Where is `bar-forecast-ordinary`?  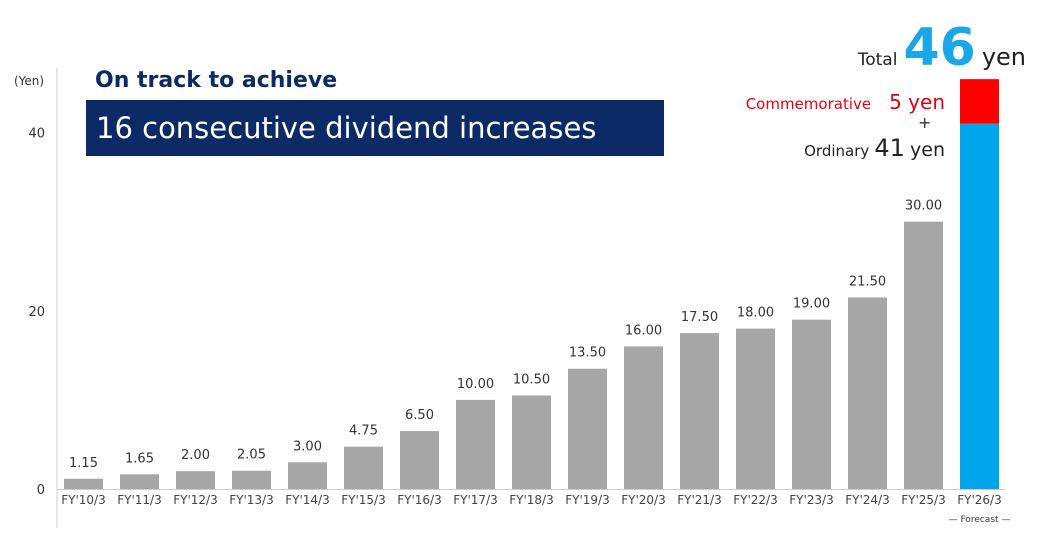
bar-forecast-ordinary is located at coordinates (979, 306).